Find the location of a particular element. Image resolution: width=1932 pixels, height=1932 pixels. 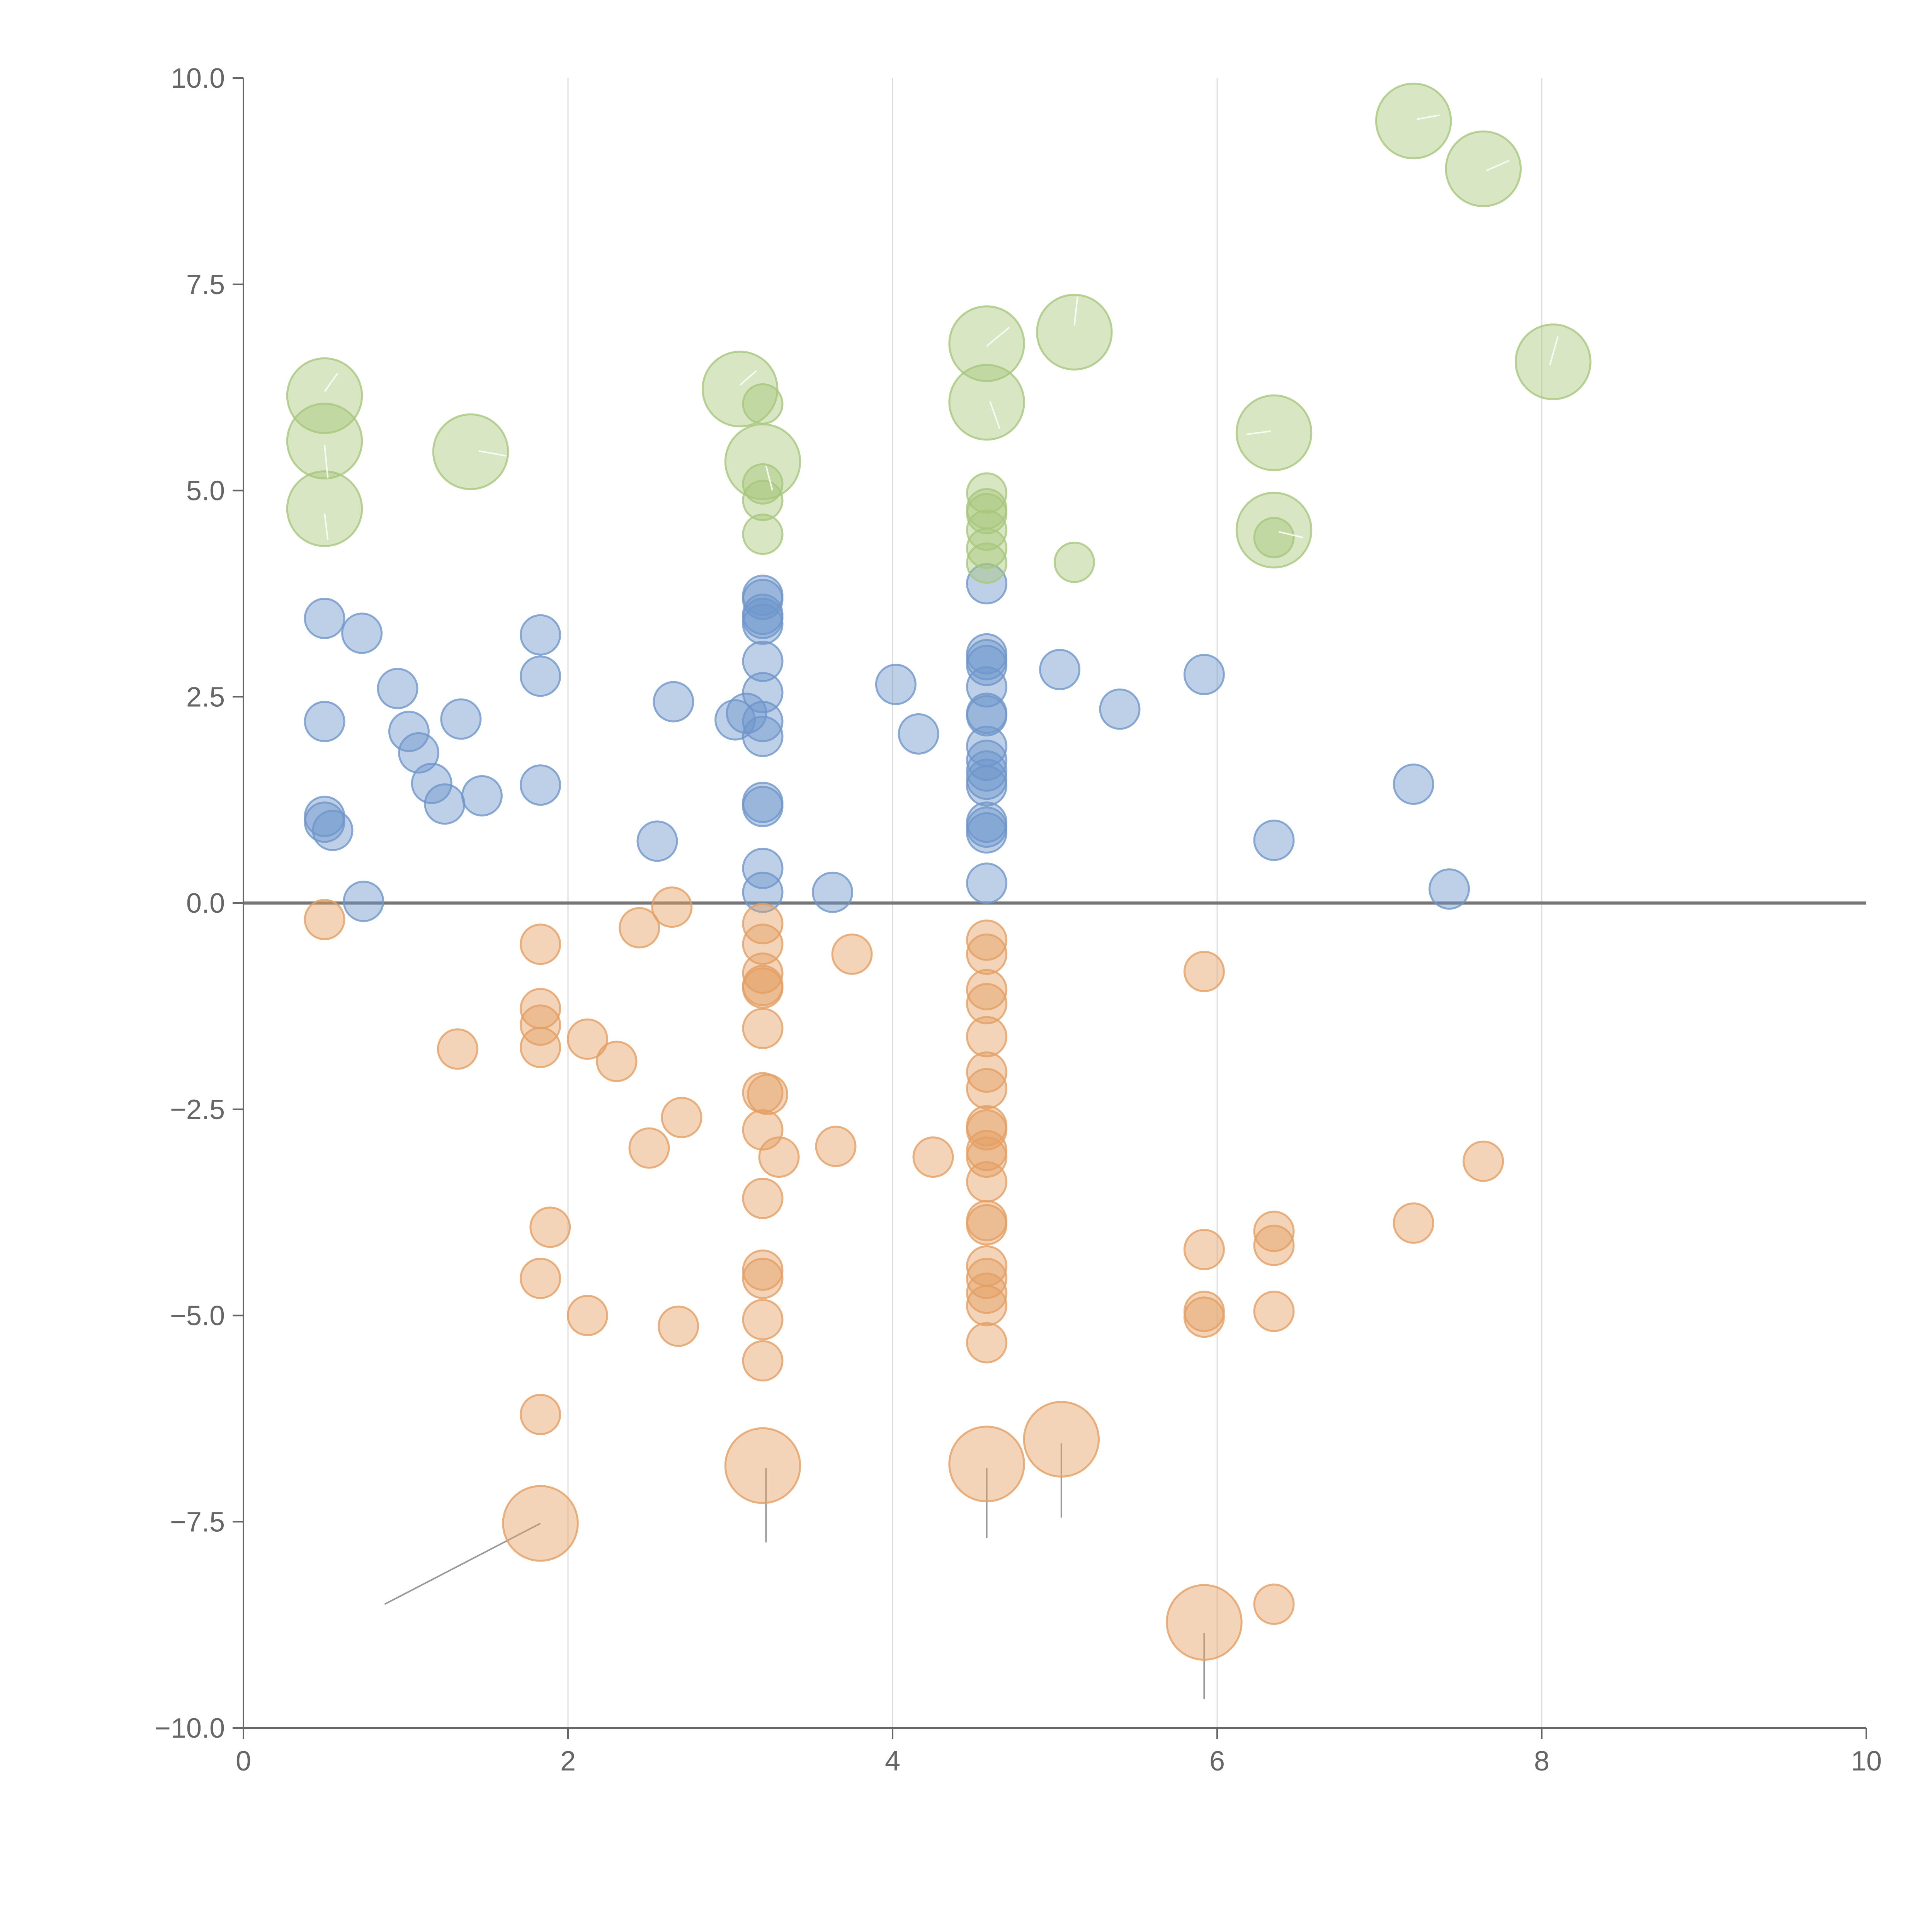

x-tick-label: 0 is located at coordinates (244, 1761).